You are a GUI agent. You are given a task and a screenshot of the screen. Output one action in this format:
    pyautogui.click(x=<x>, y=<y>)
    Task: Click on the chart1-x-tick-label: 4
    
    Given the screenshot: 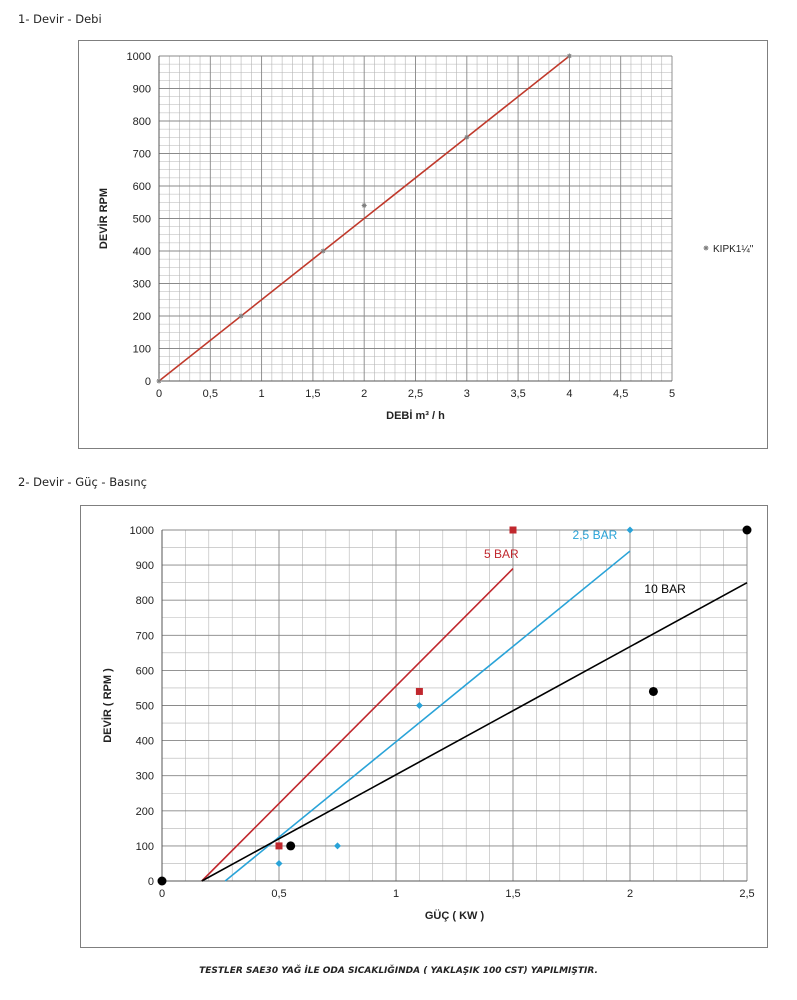 What is the action you would take?
    pyautogui.click(x=569, y=394)
    